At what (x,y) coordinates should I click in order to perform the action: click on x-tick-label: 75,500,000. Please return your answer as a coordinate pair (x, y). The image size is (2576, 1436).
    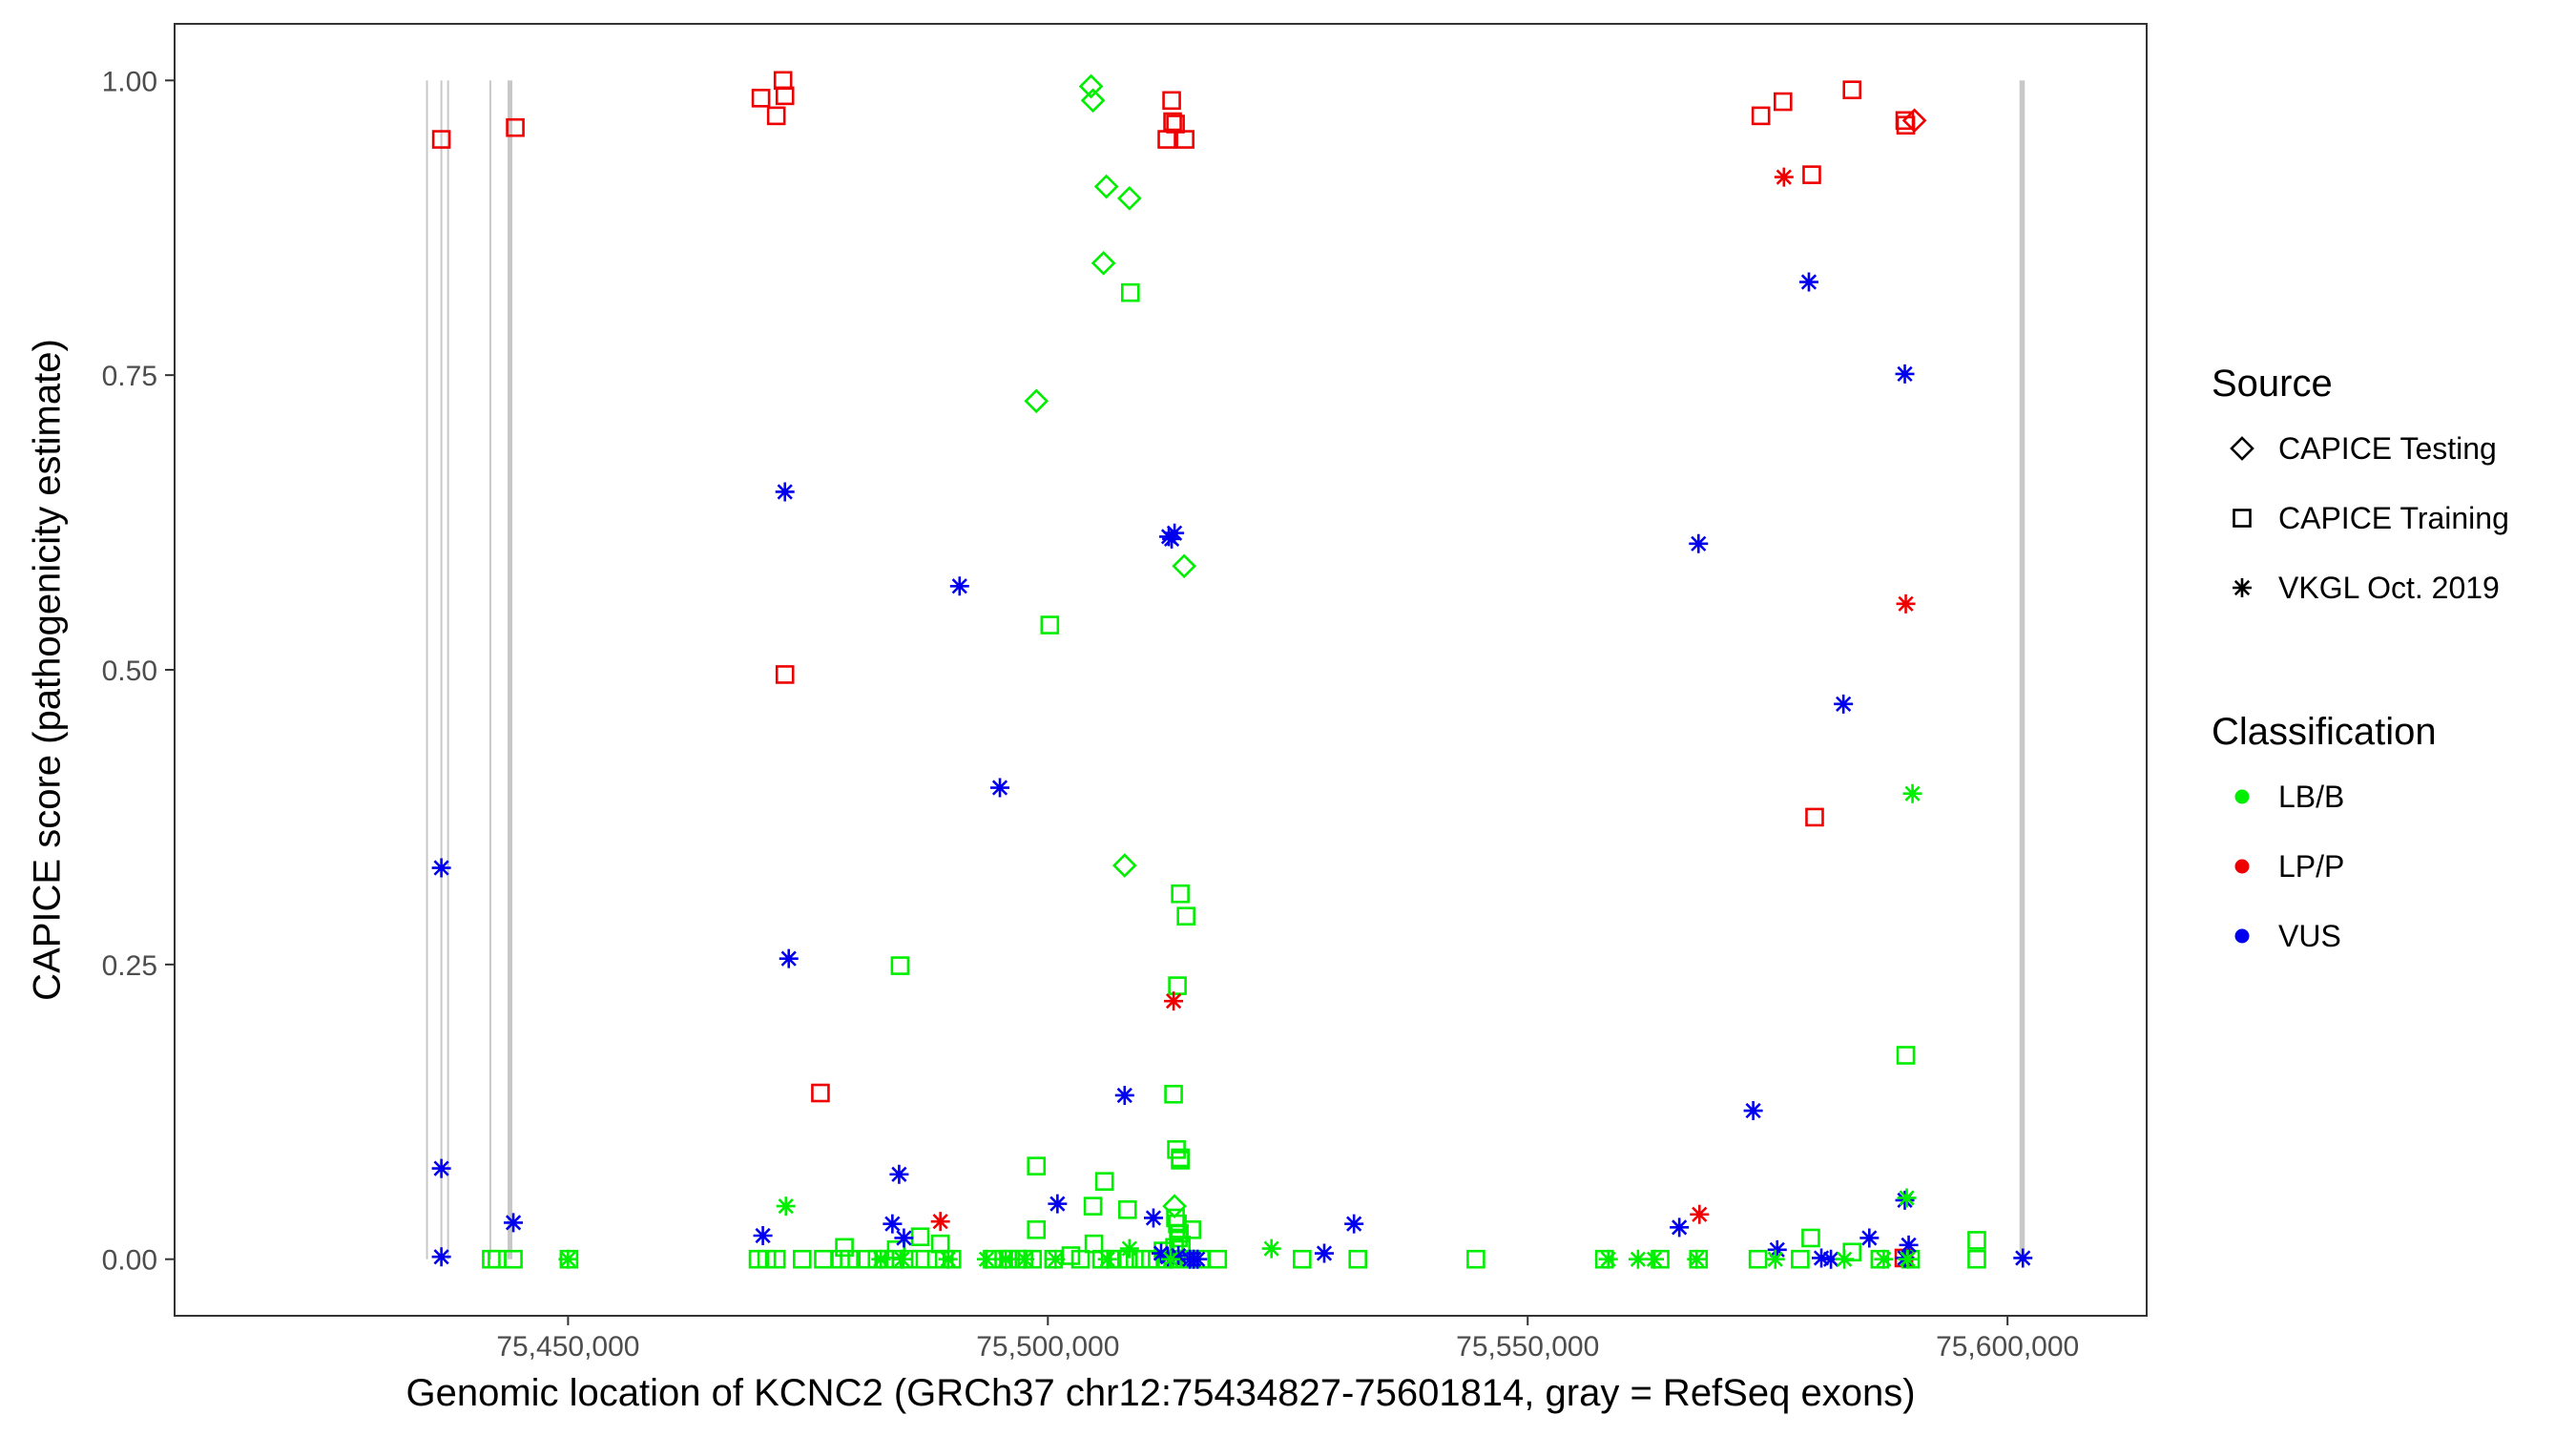
    Looking at the image, I should click on (1047, 1347).